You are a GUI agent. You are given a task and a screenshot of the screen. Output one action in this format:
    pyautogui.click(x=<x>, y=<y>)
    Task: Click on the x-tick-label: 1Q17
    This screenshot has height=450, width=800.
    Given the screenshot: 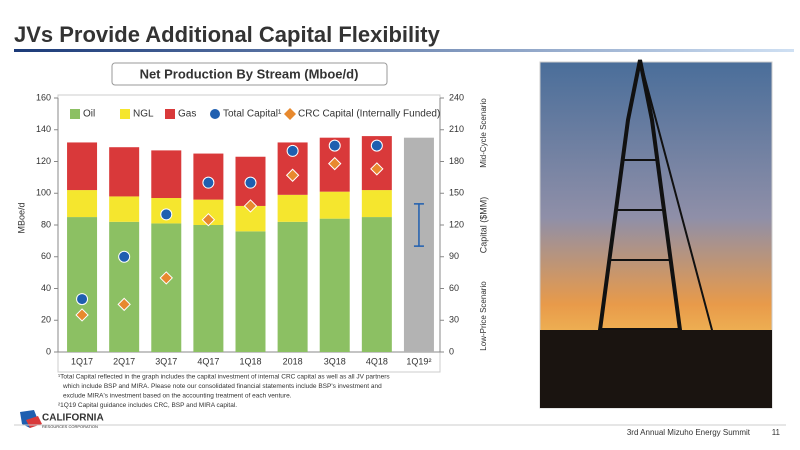 What is the action you would take?
    pyautogui.click(x=82, y=361)
    